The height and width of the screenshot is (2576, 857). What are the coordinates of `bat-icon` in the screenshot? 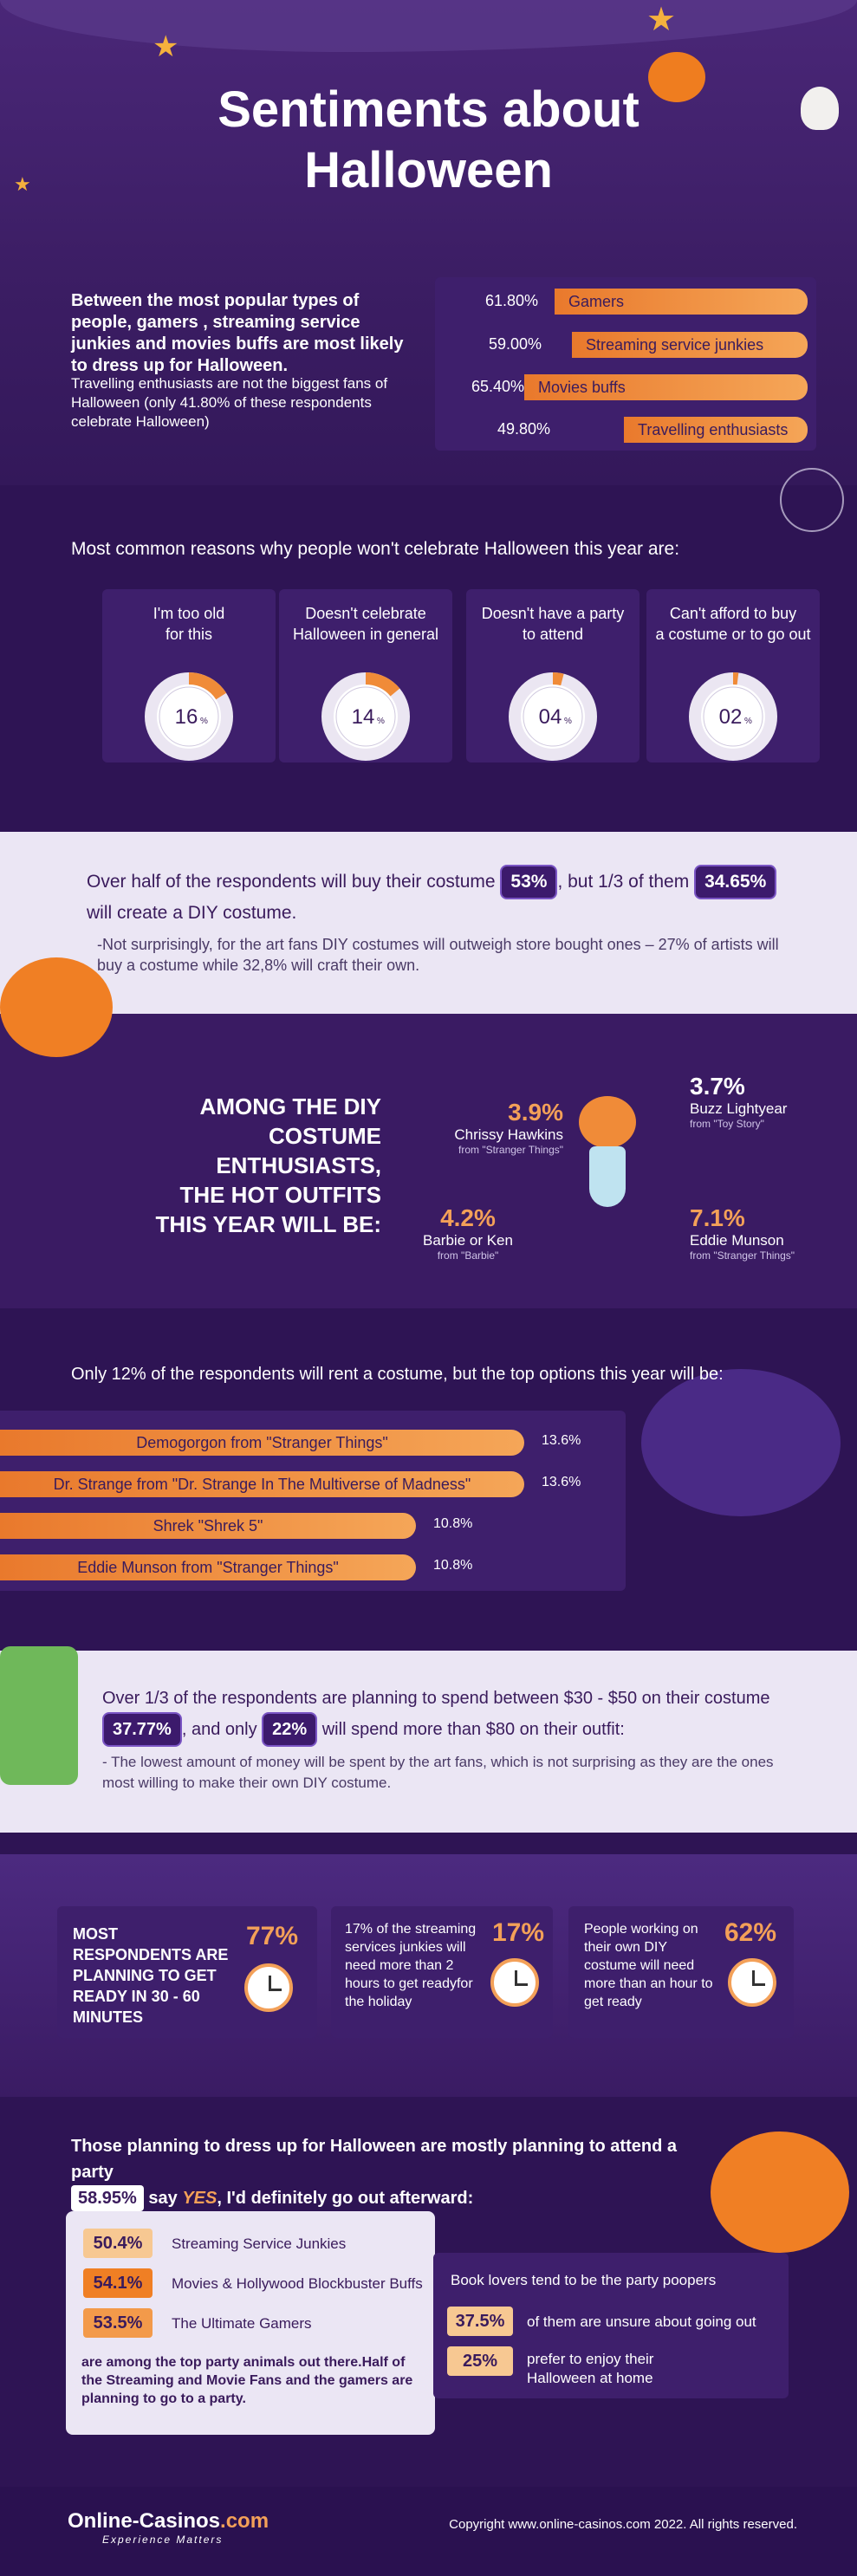 It's located at (741, 1443).